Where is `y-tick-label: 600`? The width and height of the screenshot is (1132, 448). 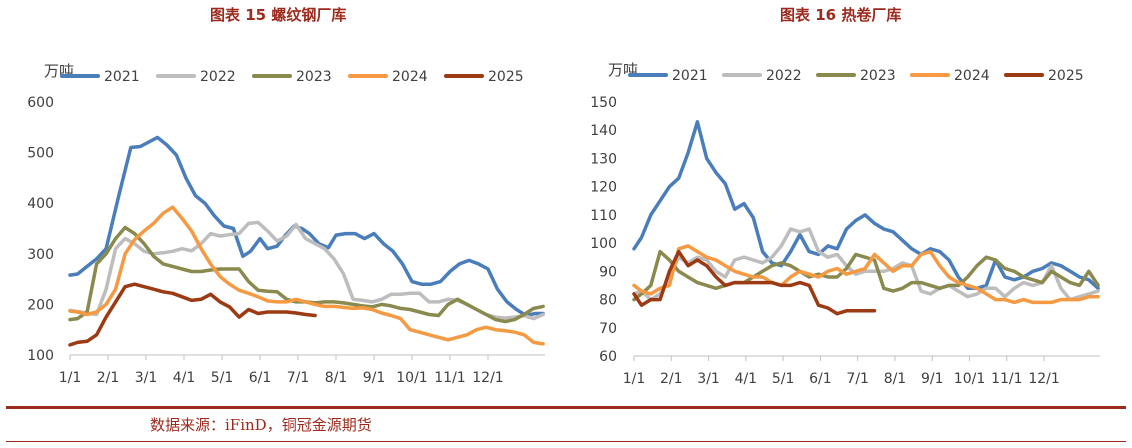
y-tick-label: 600 is located at coordinates (40, 103).